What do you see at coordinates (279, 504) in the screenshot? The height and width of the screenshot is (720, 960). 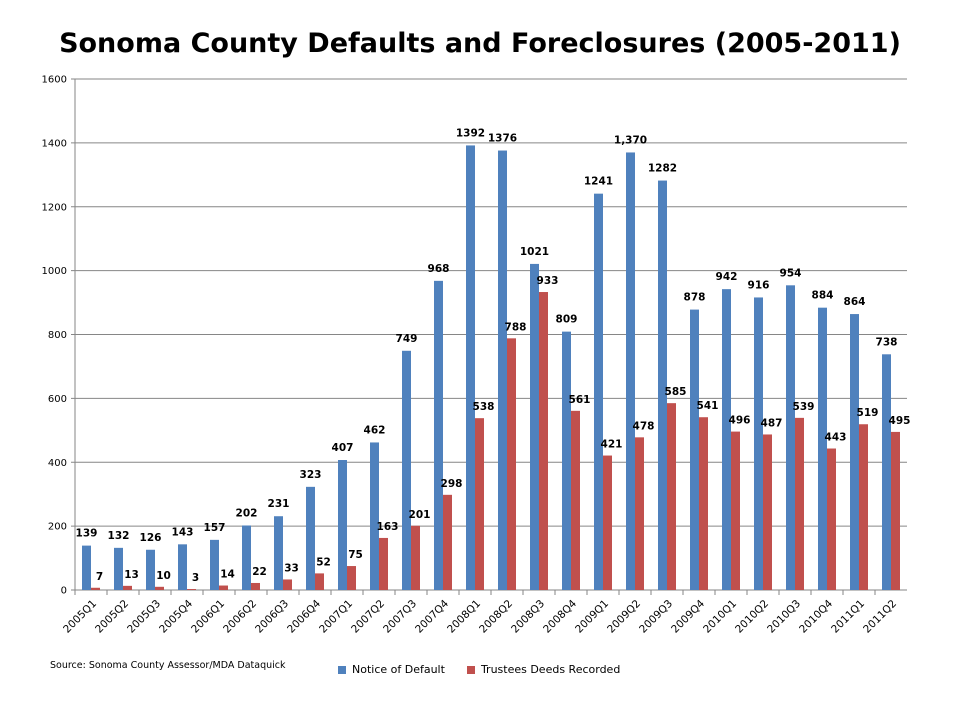 I see `data-label: 231` at bounding box center [279, 504].